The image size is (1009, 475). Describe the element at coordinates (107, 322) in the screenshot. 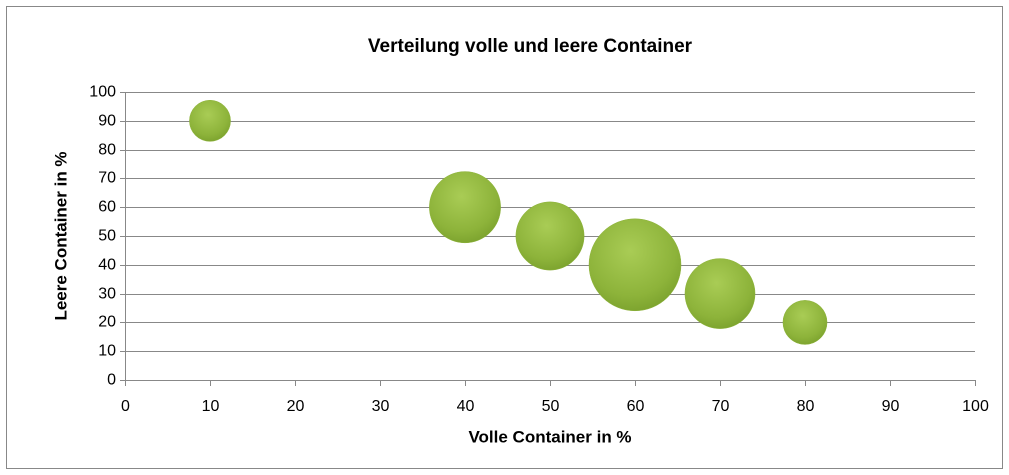

I see `y-tick-label: 20` at that location.